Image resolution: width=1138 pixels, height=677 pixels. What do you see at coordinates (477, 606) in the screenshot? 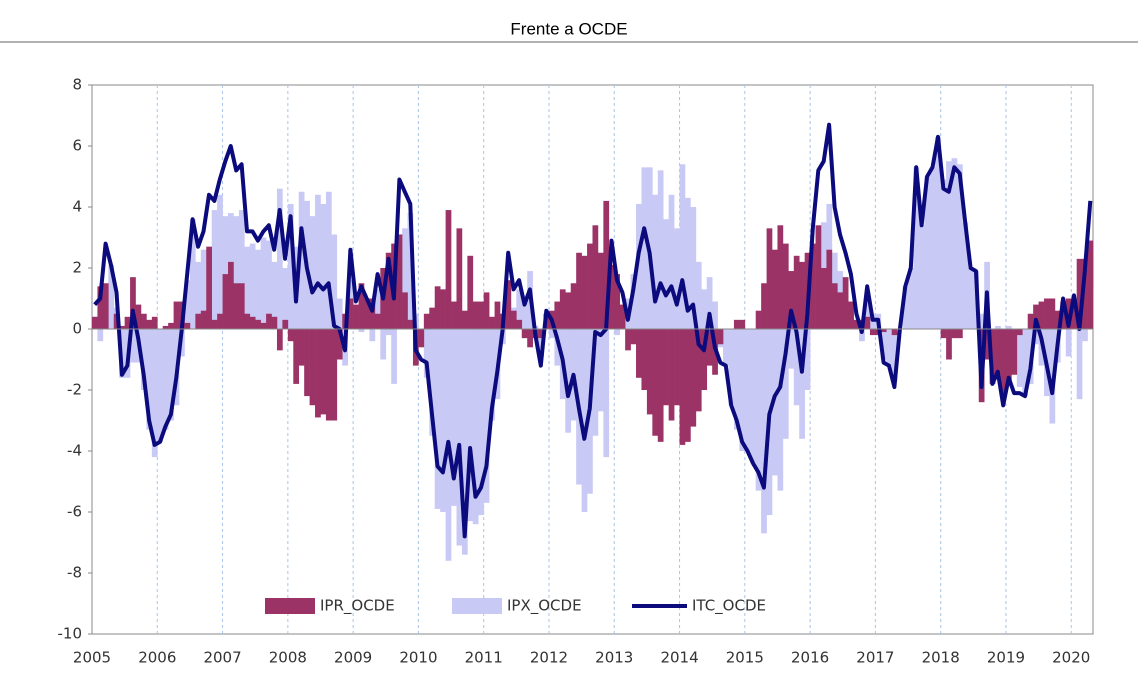
I see `legend-swatch` at bounding box center [477, 606].